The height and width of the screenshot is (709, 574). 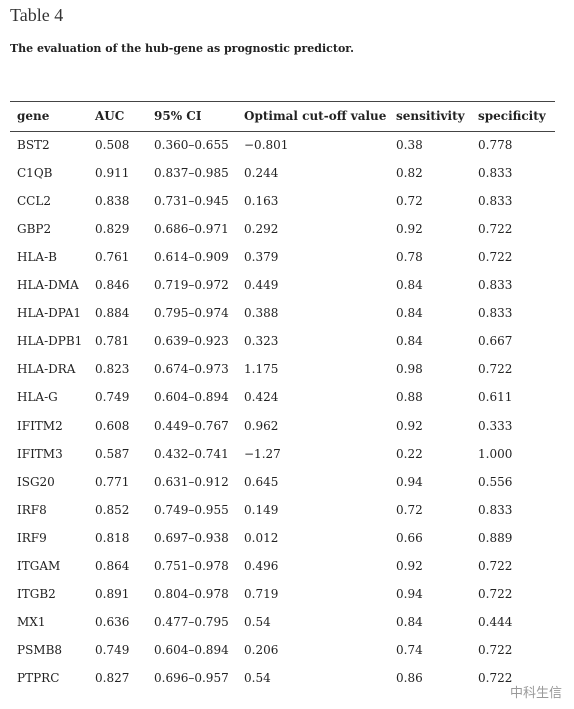 I want to click on table-cell: 0.645, so click(x=261, y=481).